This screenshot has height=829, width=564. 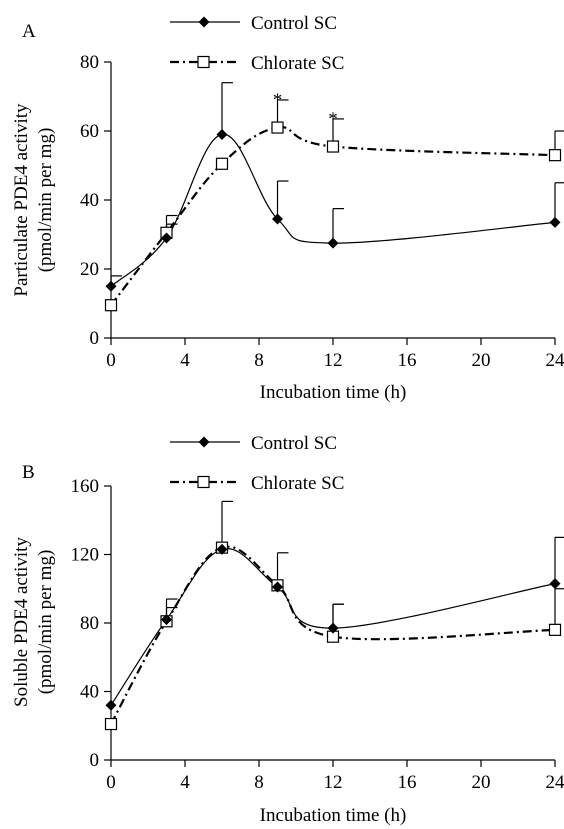 What do you see at coordinates (21, 622) in the screenshot?
I see `panel-b-ylabel-line1: Soluble PDE4 activity` at bounding box center [21, 622].